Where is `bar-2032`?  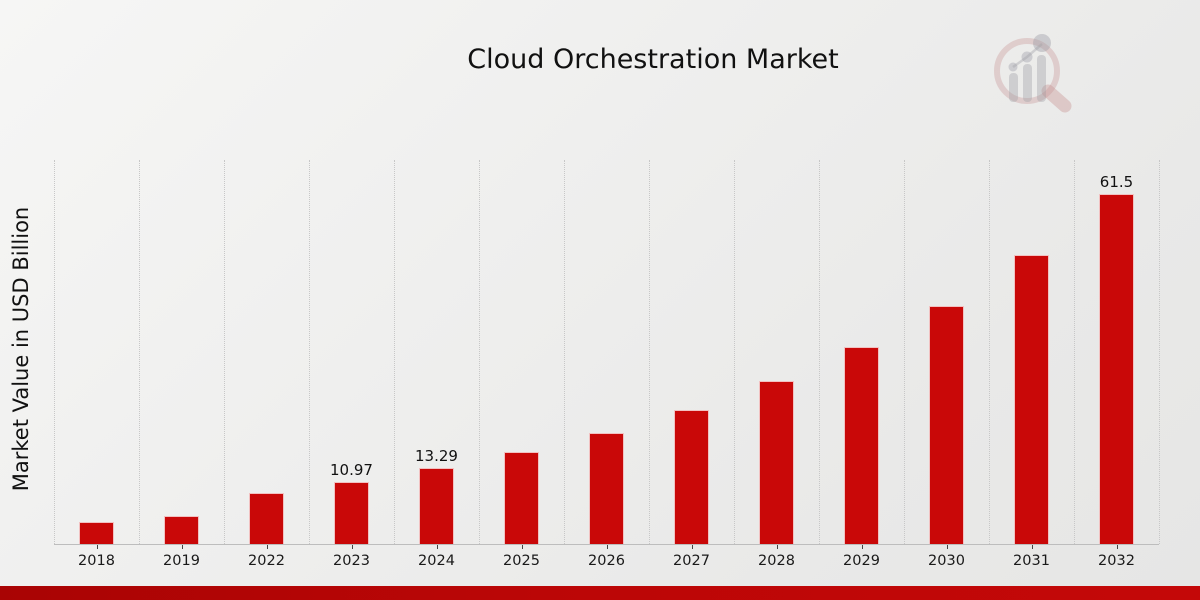 bar-2032 is located at coordinates (1116, 369).